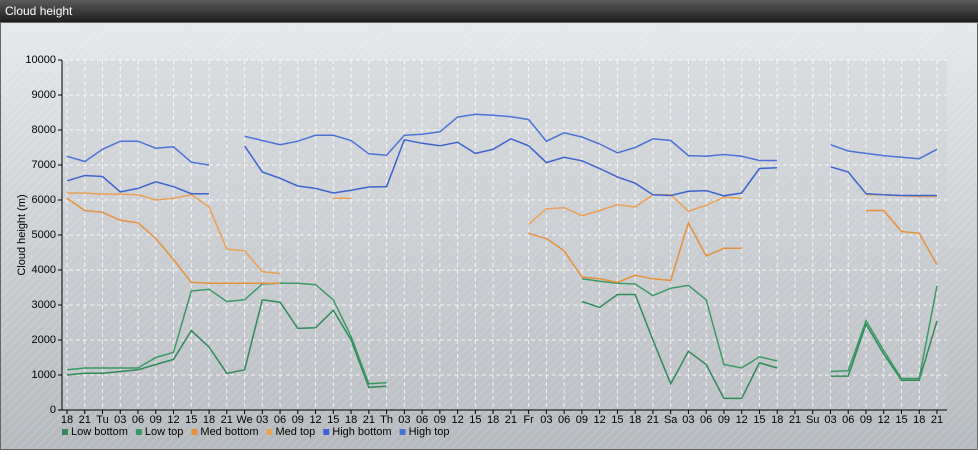 The height and width of the screenshot is (455, 978). I want to click on legend-label: High top, so click(429, 432).